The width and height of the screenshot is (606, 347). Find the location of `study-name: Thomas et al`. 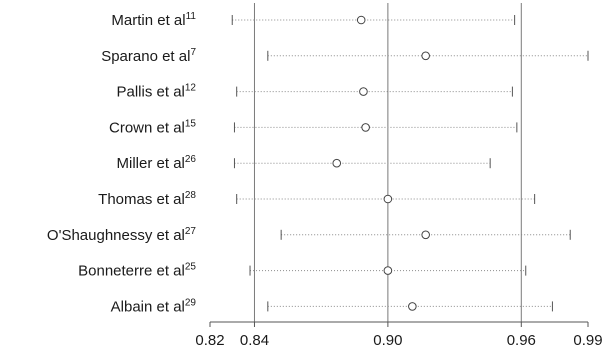

study-name: Thomas et al is located at coordinates (141, 199).